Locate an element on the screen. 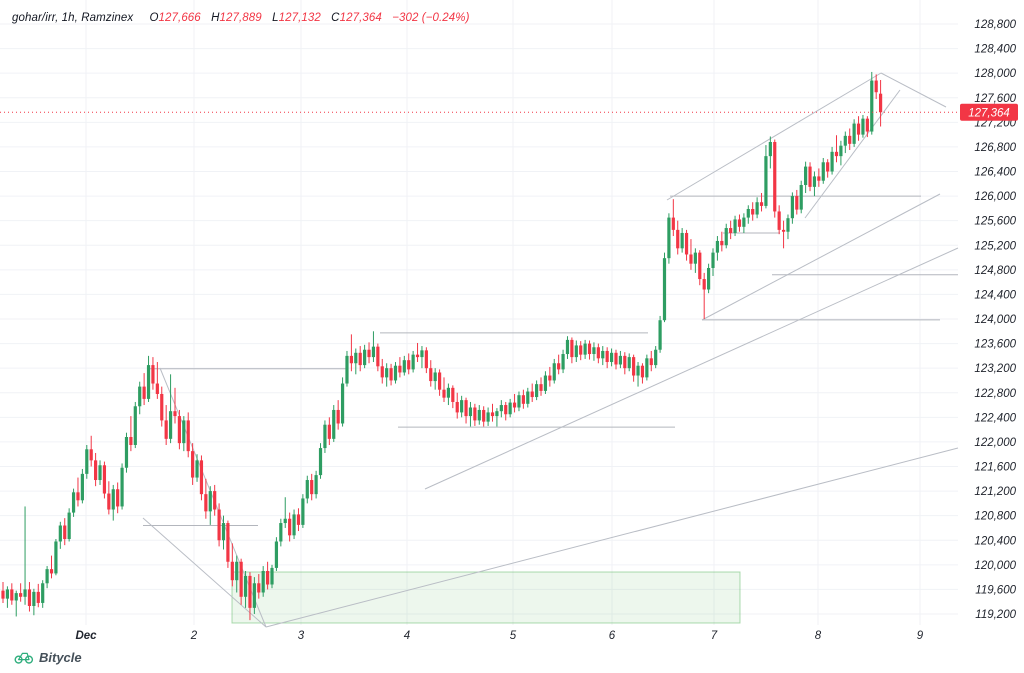 The image size is (1024, 673). price-axis-tick: 121,600 is located at coordinates (995, 468).